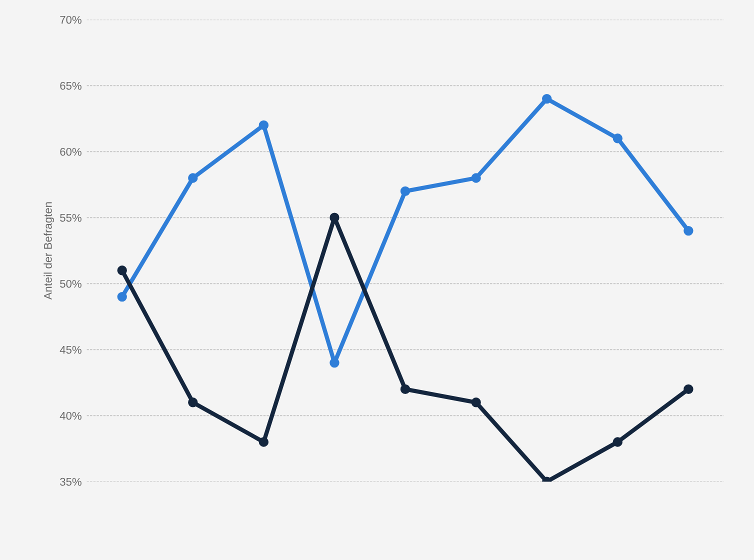 The width and height of the screenshot is (754, 560). I want to click on y-tick-label: 70%, so click(71, 20).